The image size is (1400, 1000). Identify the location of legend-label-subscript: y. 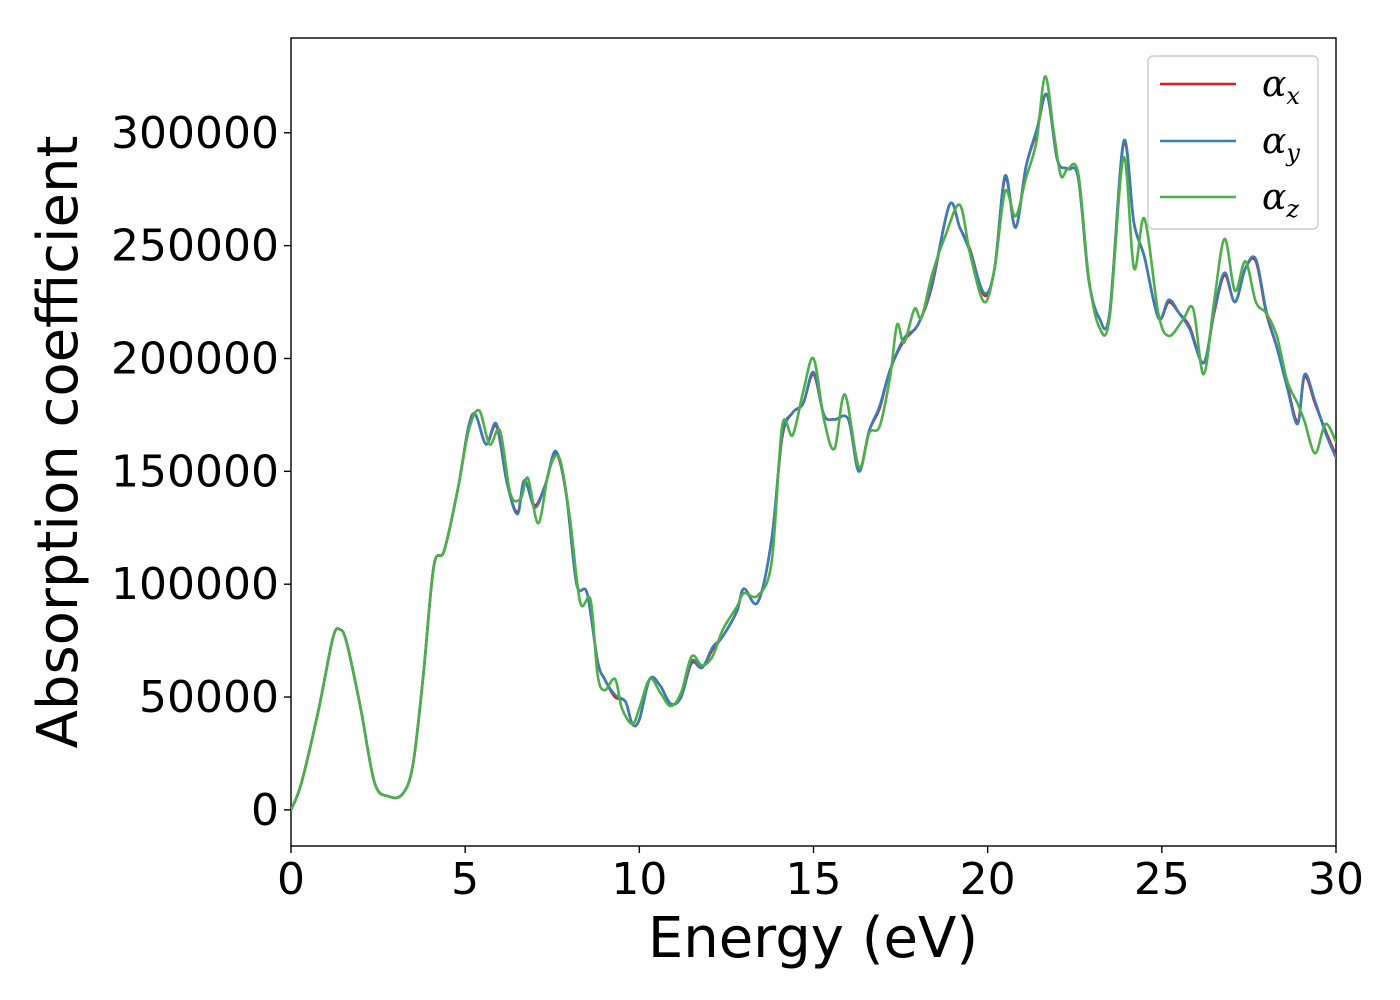
(1292, 153).